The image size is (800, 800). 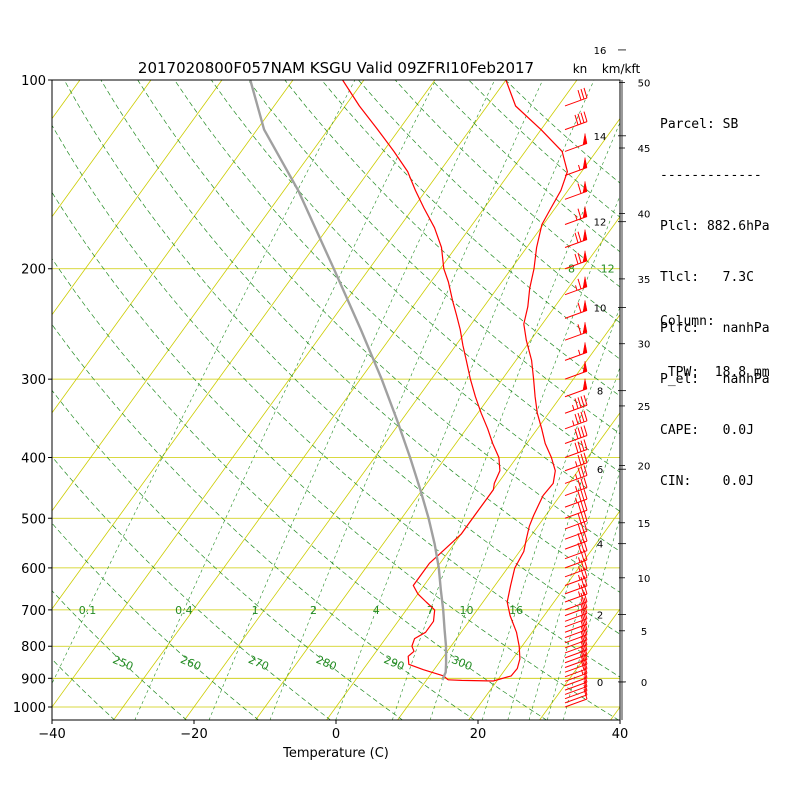 What do you see at coordinates (600, 309) in the screenshot?
I see `km-tick-label: 10` at bounding box center [600, 309].